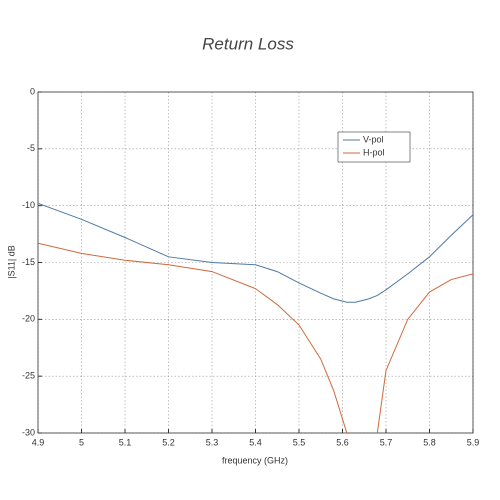  I want to click on y-axis-label: |S11| dB, so click(11, 262).